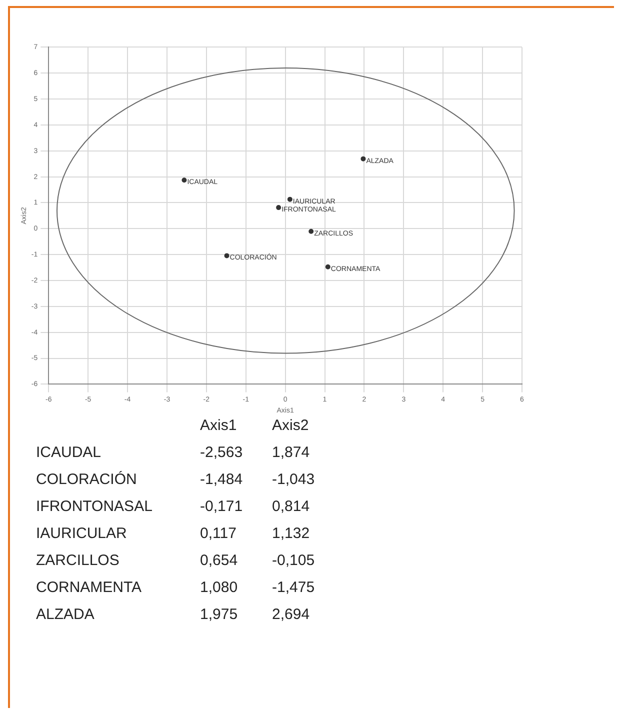  What do you see at coordinates (219, 615) in the screenshot?
I see `text: 1,975` at bounding box center [219, 615].